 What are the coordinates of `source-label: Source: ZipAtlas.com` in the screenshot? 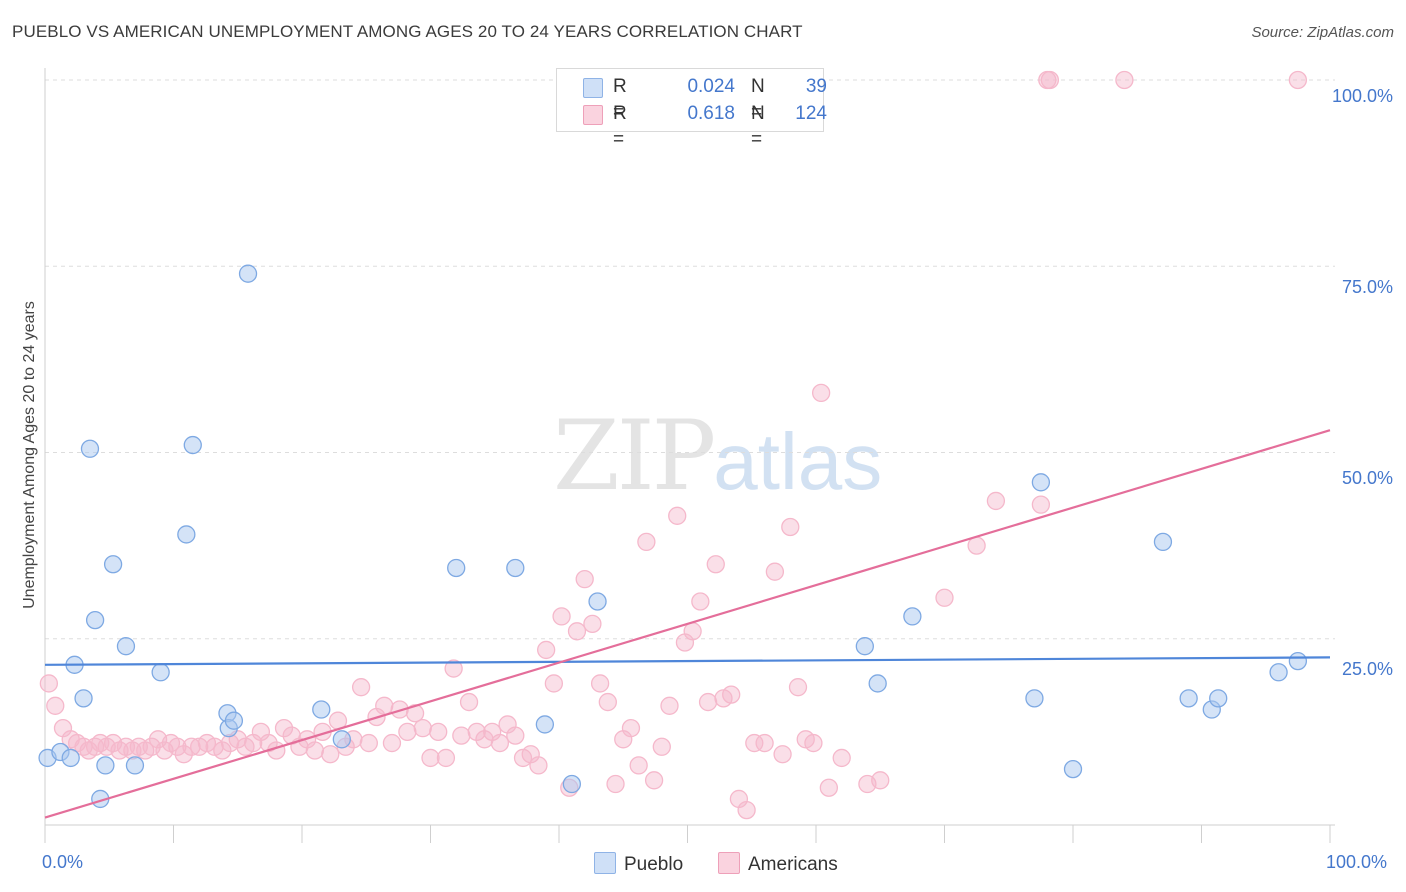 It's located at (1322, 32).